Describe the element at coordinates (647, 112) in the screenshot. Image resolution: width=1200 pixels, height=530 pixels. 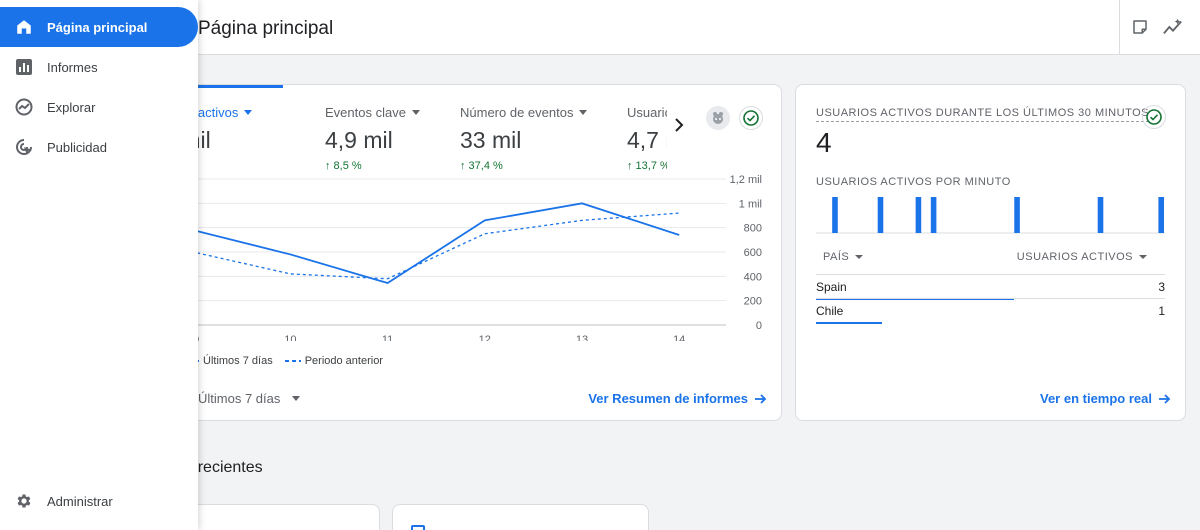
I see `metric-label: Usuarios nuevos` at that location.